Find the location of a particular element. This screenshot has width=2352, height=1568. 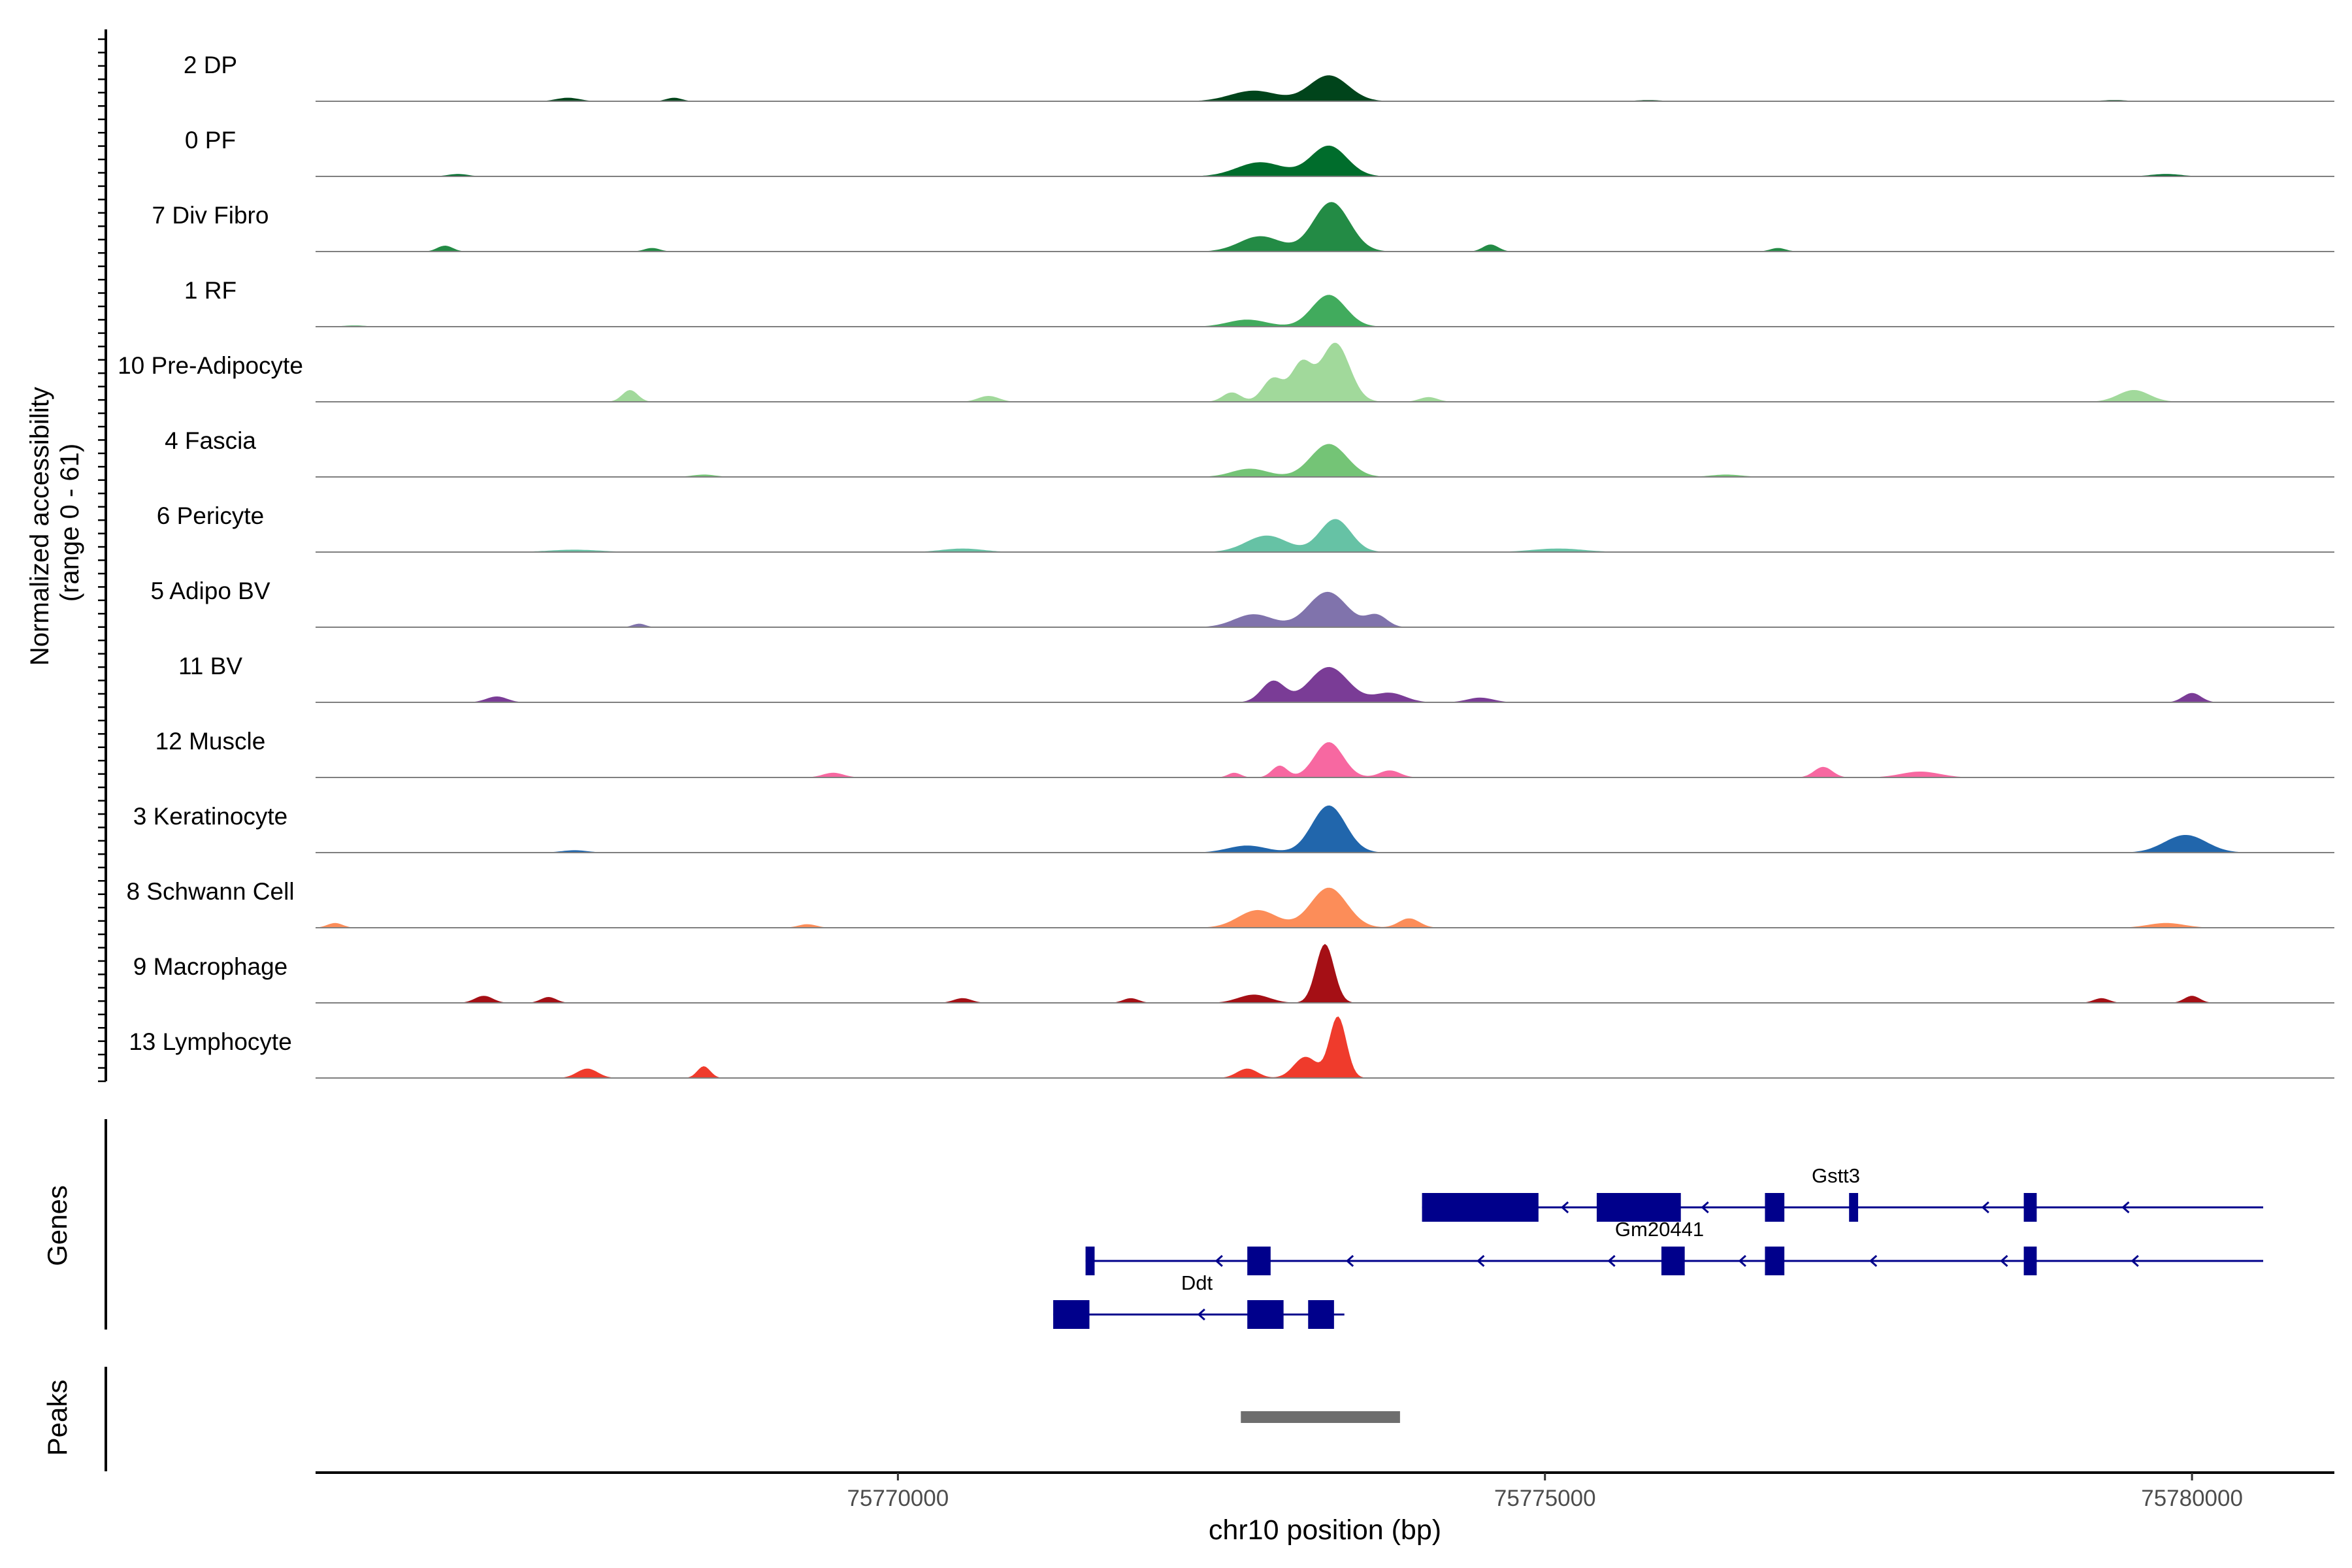

gene-gstt3: Gstt3 is located at coordinates (1843, 1193).